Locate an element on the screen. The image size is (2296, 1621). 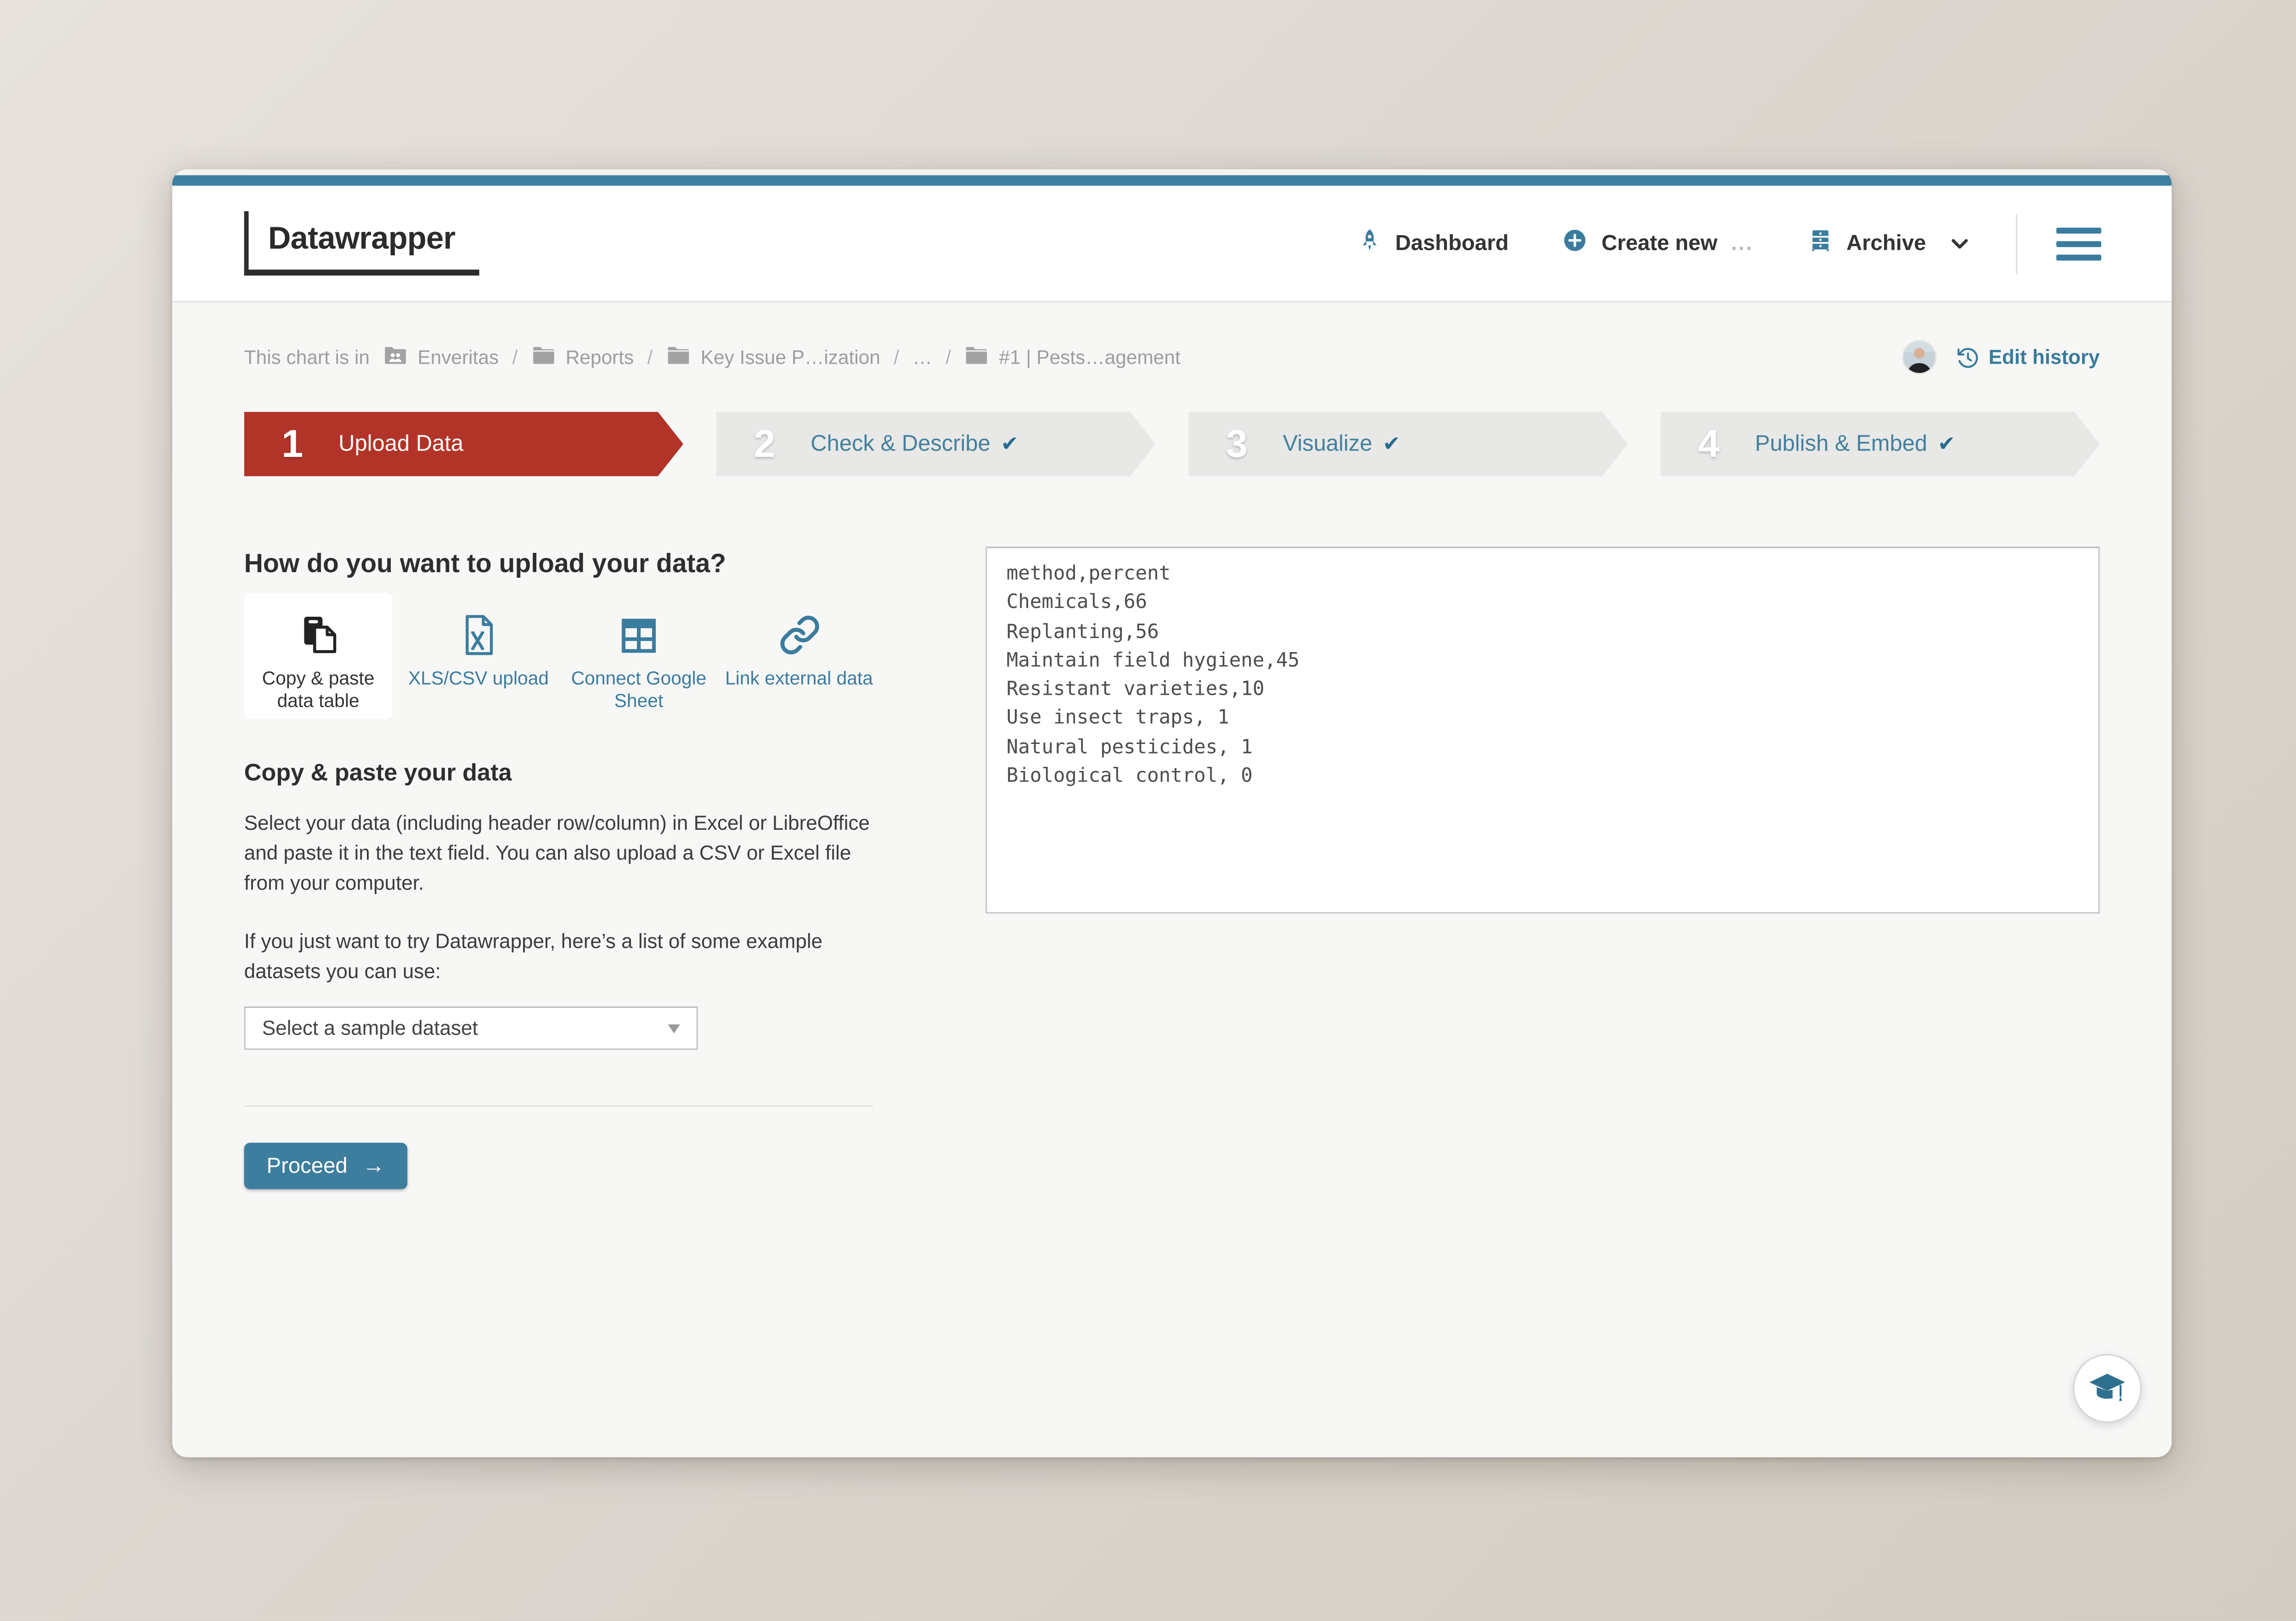
breadcrumb-item-chart: #1 | Pests…agement is located at coordinates (1073, 357).